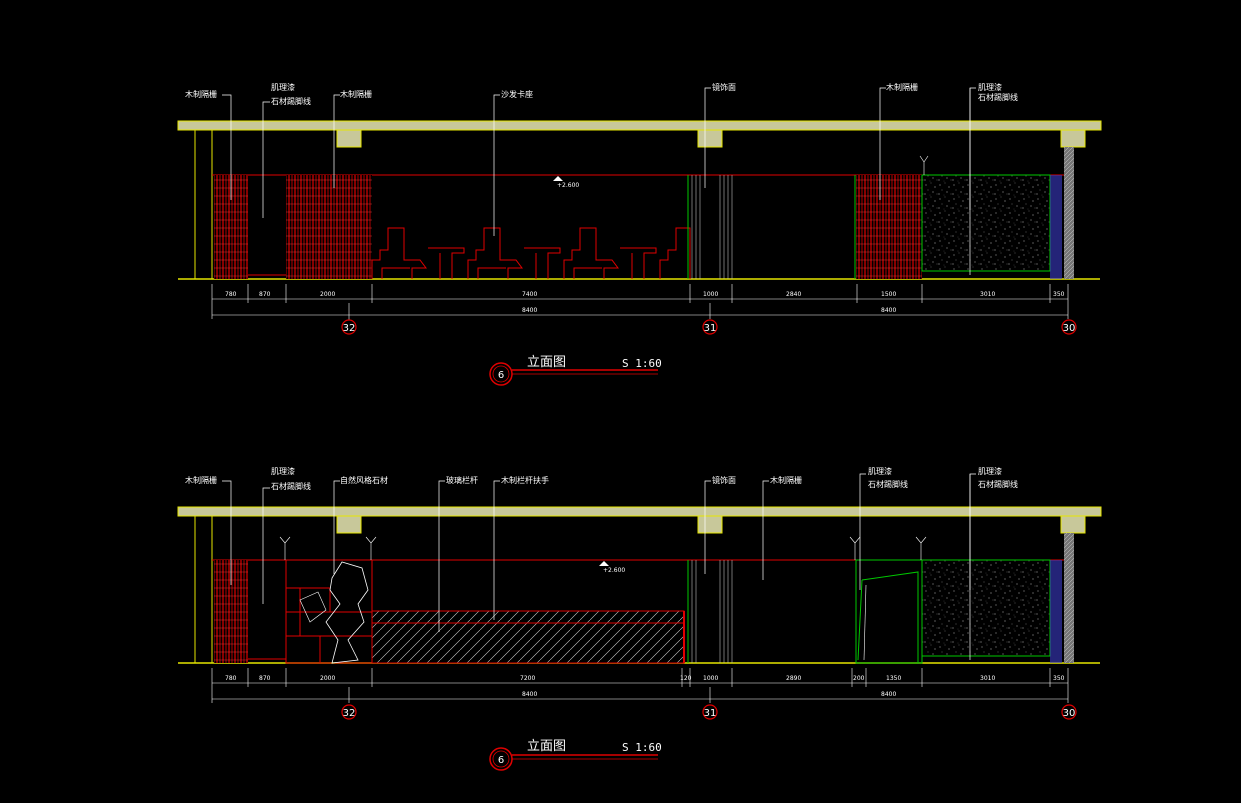 This screenshot has width=1241, height=803. Describe the element at coordinates (525, 480) in the screenshot. I see `label-wood-handrail: 木制栏杆扶手` at that location.